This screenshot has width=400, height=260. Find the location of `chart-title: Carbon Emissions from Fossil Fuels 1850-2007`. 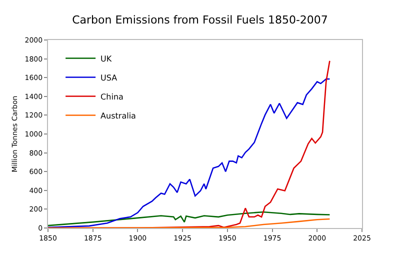

chart-title: Carbon Emissions from Fossil Fuels 1850-2007 is located at coordinates (200, 19).